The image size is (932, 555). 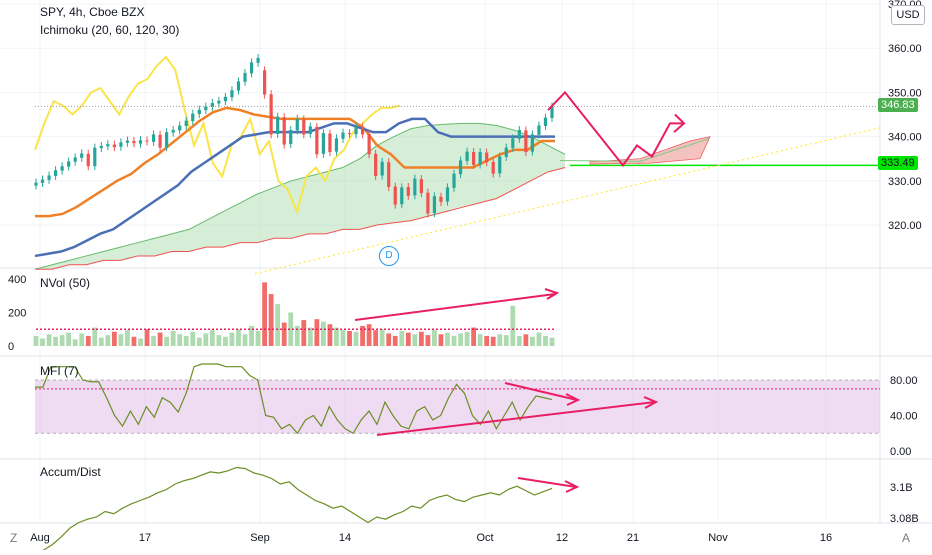 I want to click on zoom-corner-left: Z, so click(x=14, y=538).